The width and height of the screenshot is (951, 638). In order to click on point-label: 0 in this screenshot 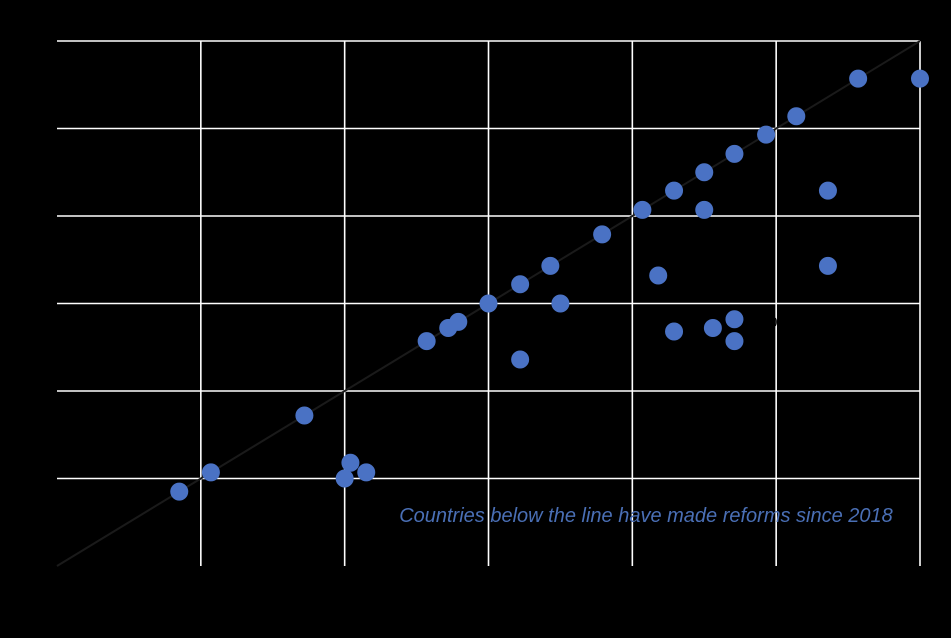, I will do `click(773, 322)`.